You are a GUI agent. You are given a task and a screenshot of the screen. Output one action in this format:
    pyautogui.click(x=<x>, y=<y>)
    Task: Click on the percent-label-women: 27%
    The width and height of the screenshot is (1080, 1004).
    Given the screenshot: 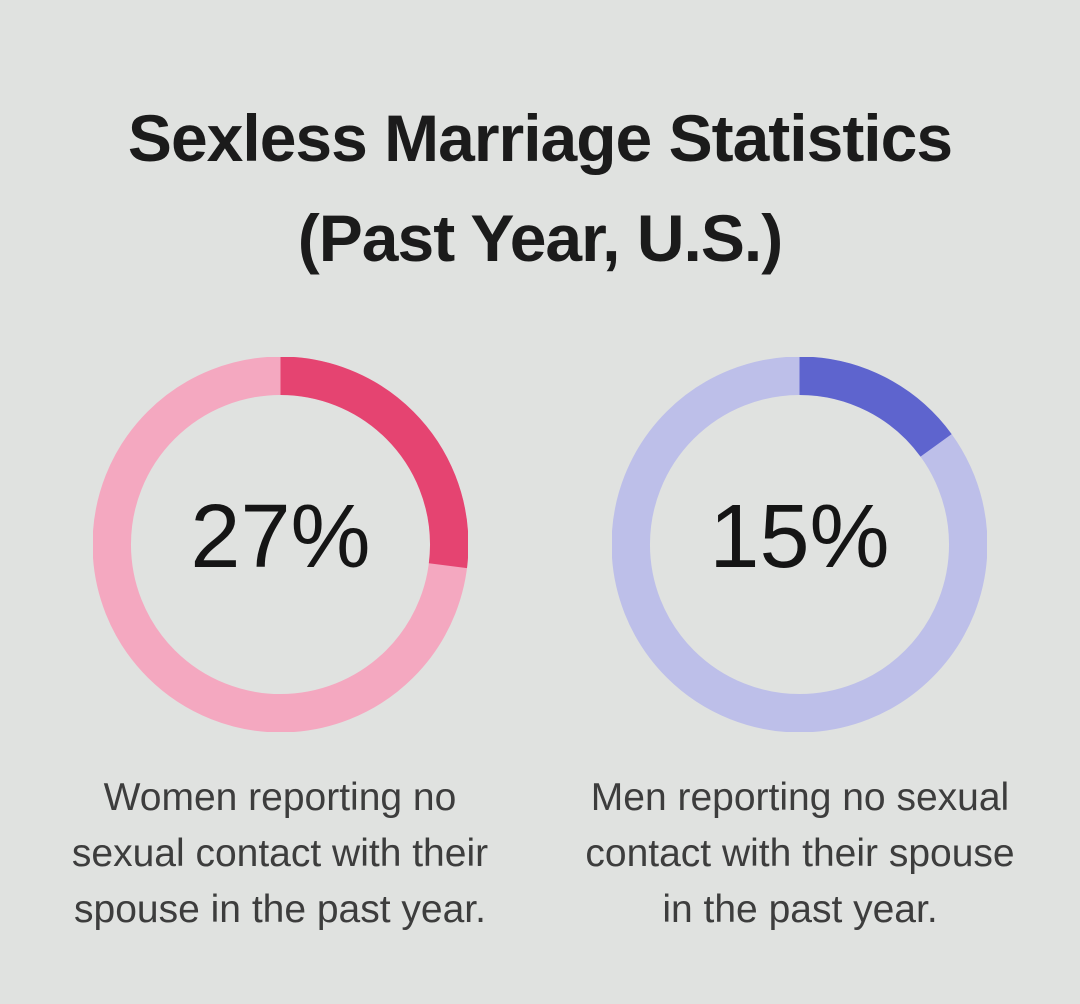 What is the action you would take?
    pyautogui.click(x=280, y=537)
    